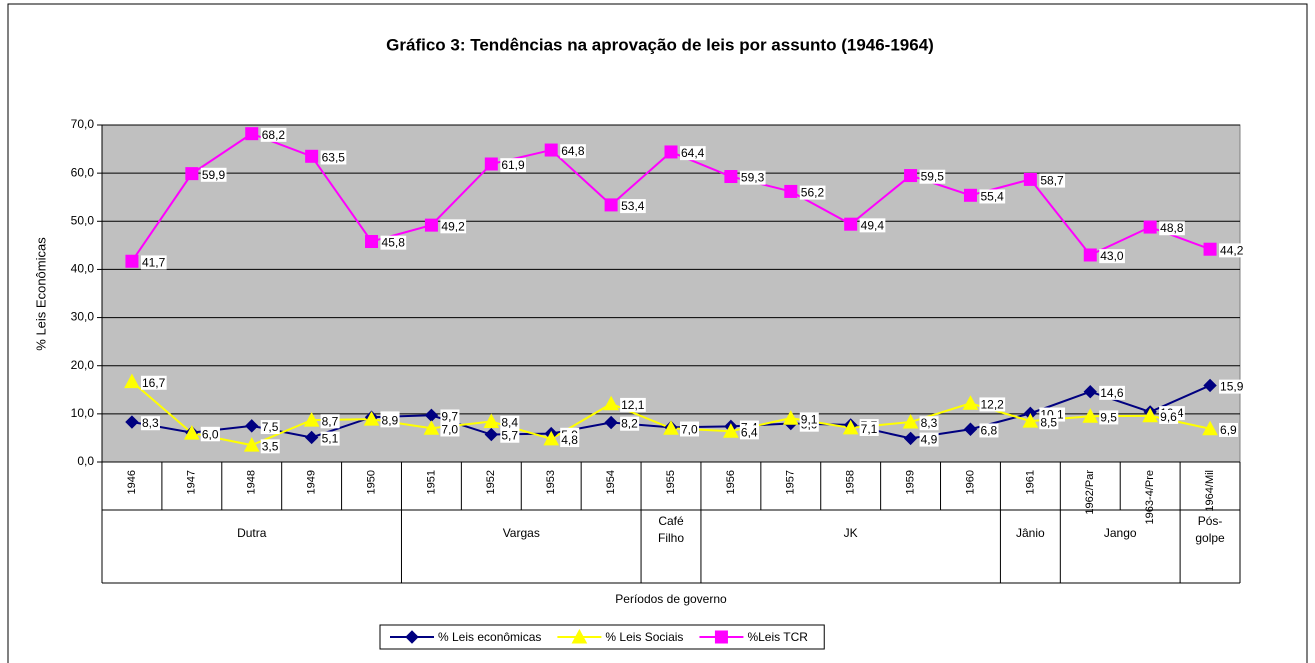 The image size is (1315, 663). What do you see at coordinates (210, 434) in the screenshot?
I see `data-label: 6,0` at bounding box center [210, 434].